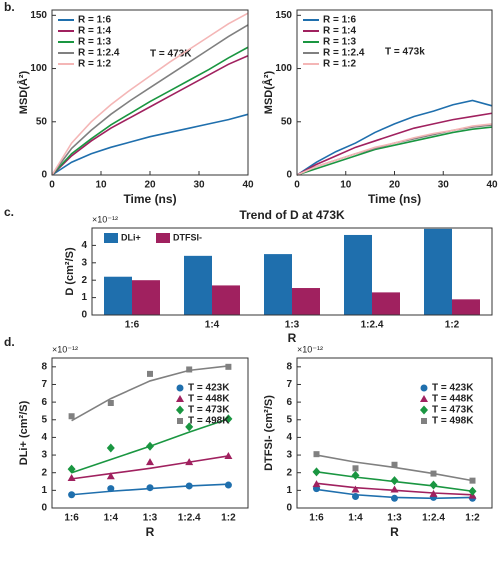  I want to click on legend-label: R = 1:2, so click(95, 64).